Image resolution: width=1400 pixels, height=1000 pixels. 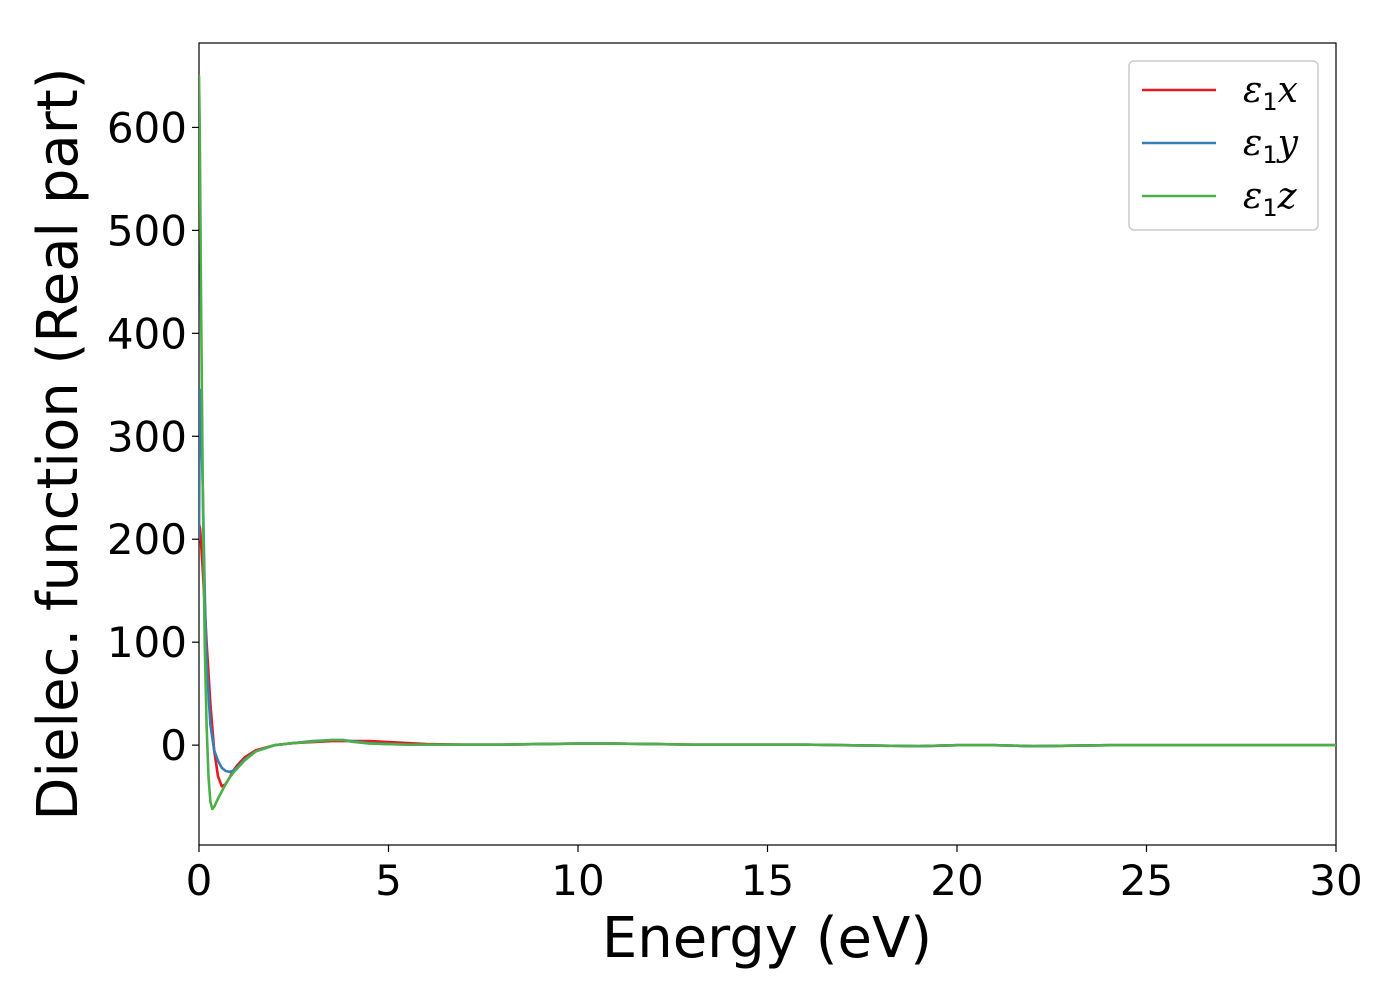 I want to click on x-axis-ticks: 0 5 10 15 20 25 30, so click(x=774, y=875).